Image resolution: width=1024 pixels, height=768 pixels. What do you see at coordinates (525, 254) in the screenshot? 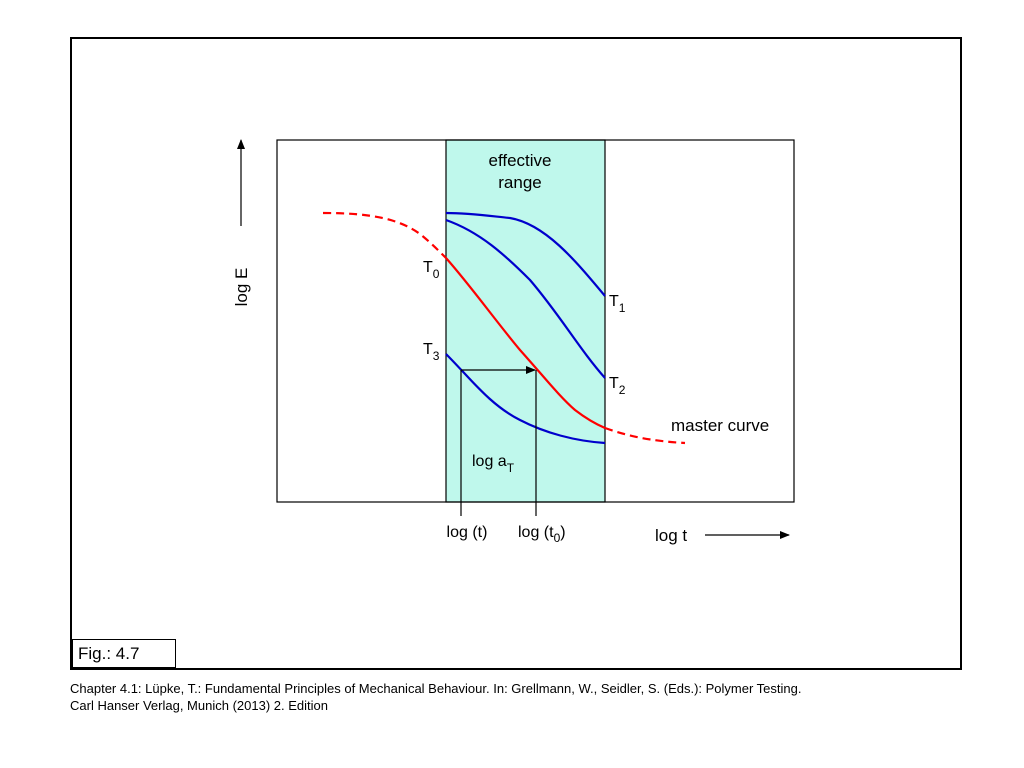
I see `curve-t1` at bounding box center [525, 254].